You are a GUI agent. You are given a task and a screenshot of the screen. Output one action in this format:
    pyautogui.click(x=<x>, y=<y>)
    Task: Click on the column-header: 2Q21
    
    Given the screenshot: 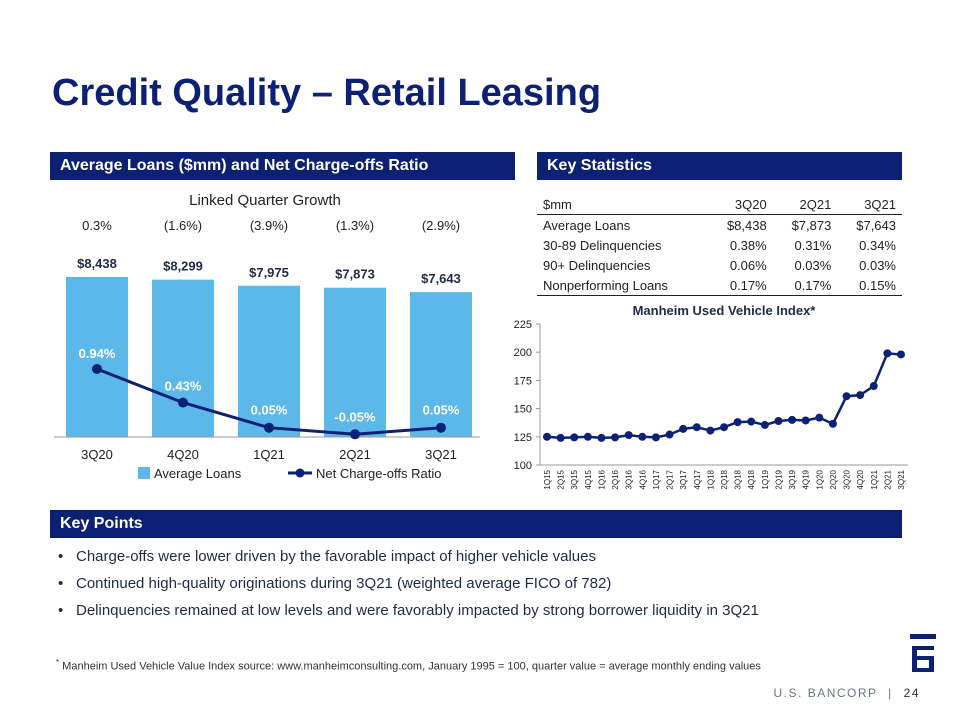 What is the action you would take?
    pyautogui.click(x=805, y=204)
    